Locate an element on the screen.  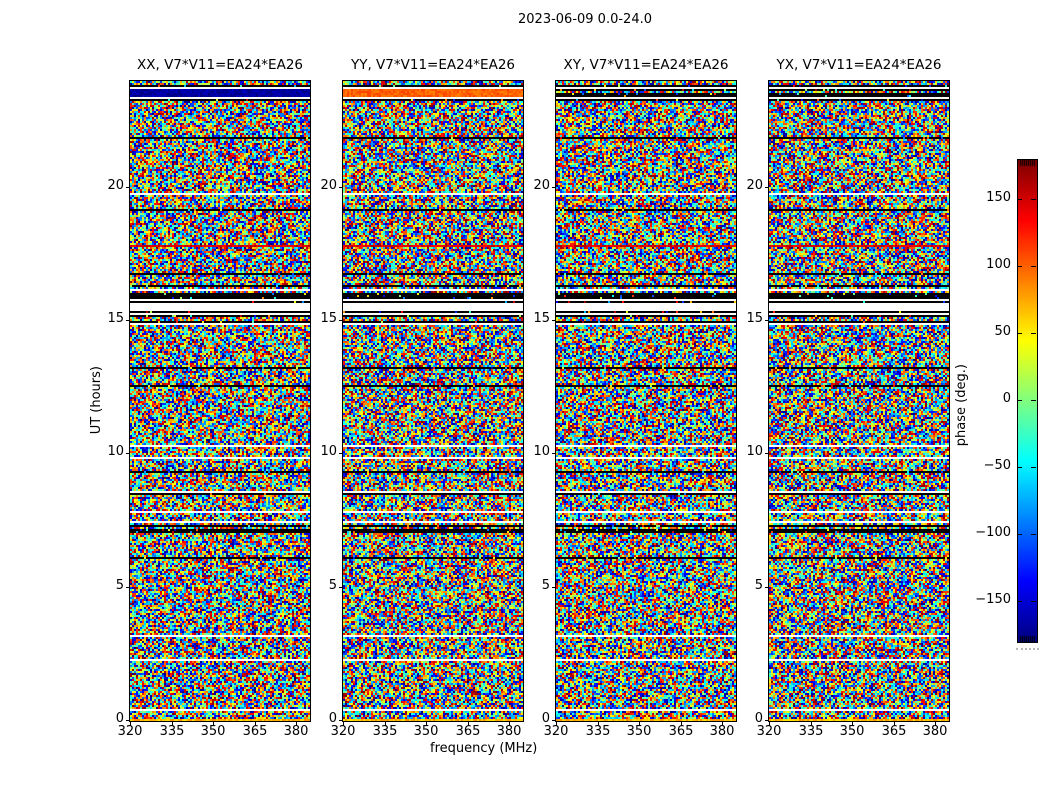
colorbar is located at coordinates (1027, 401).